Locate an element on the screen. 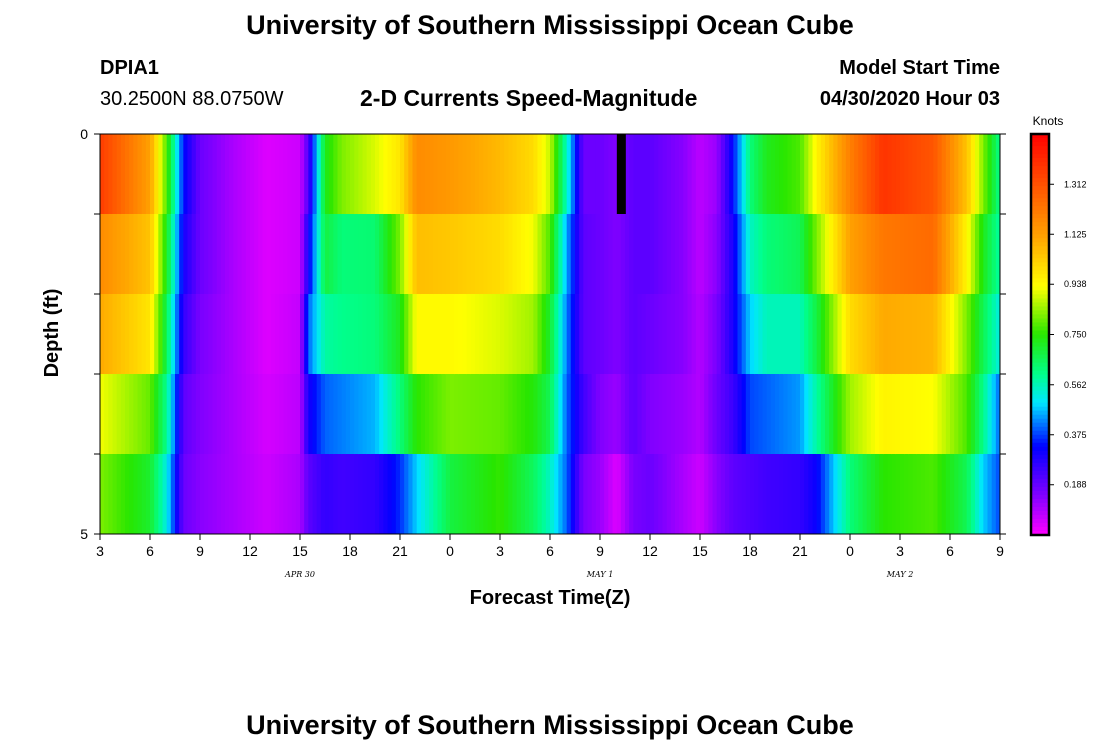 Image resolution: width=1100 pixels, height=750 pixels. colorbar-tick-label: 0.375 is located at coordinates (1075, 435).